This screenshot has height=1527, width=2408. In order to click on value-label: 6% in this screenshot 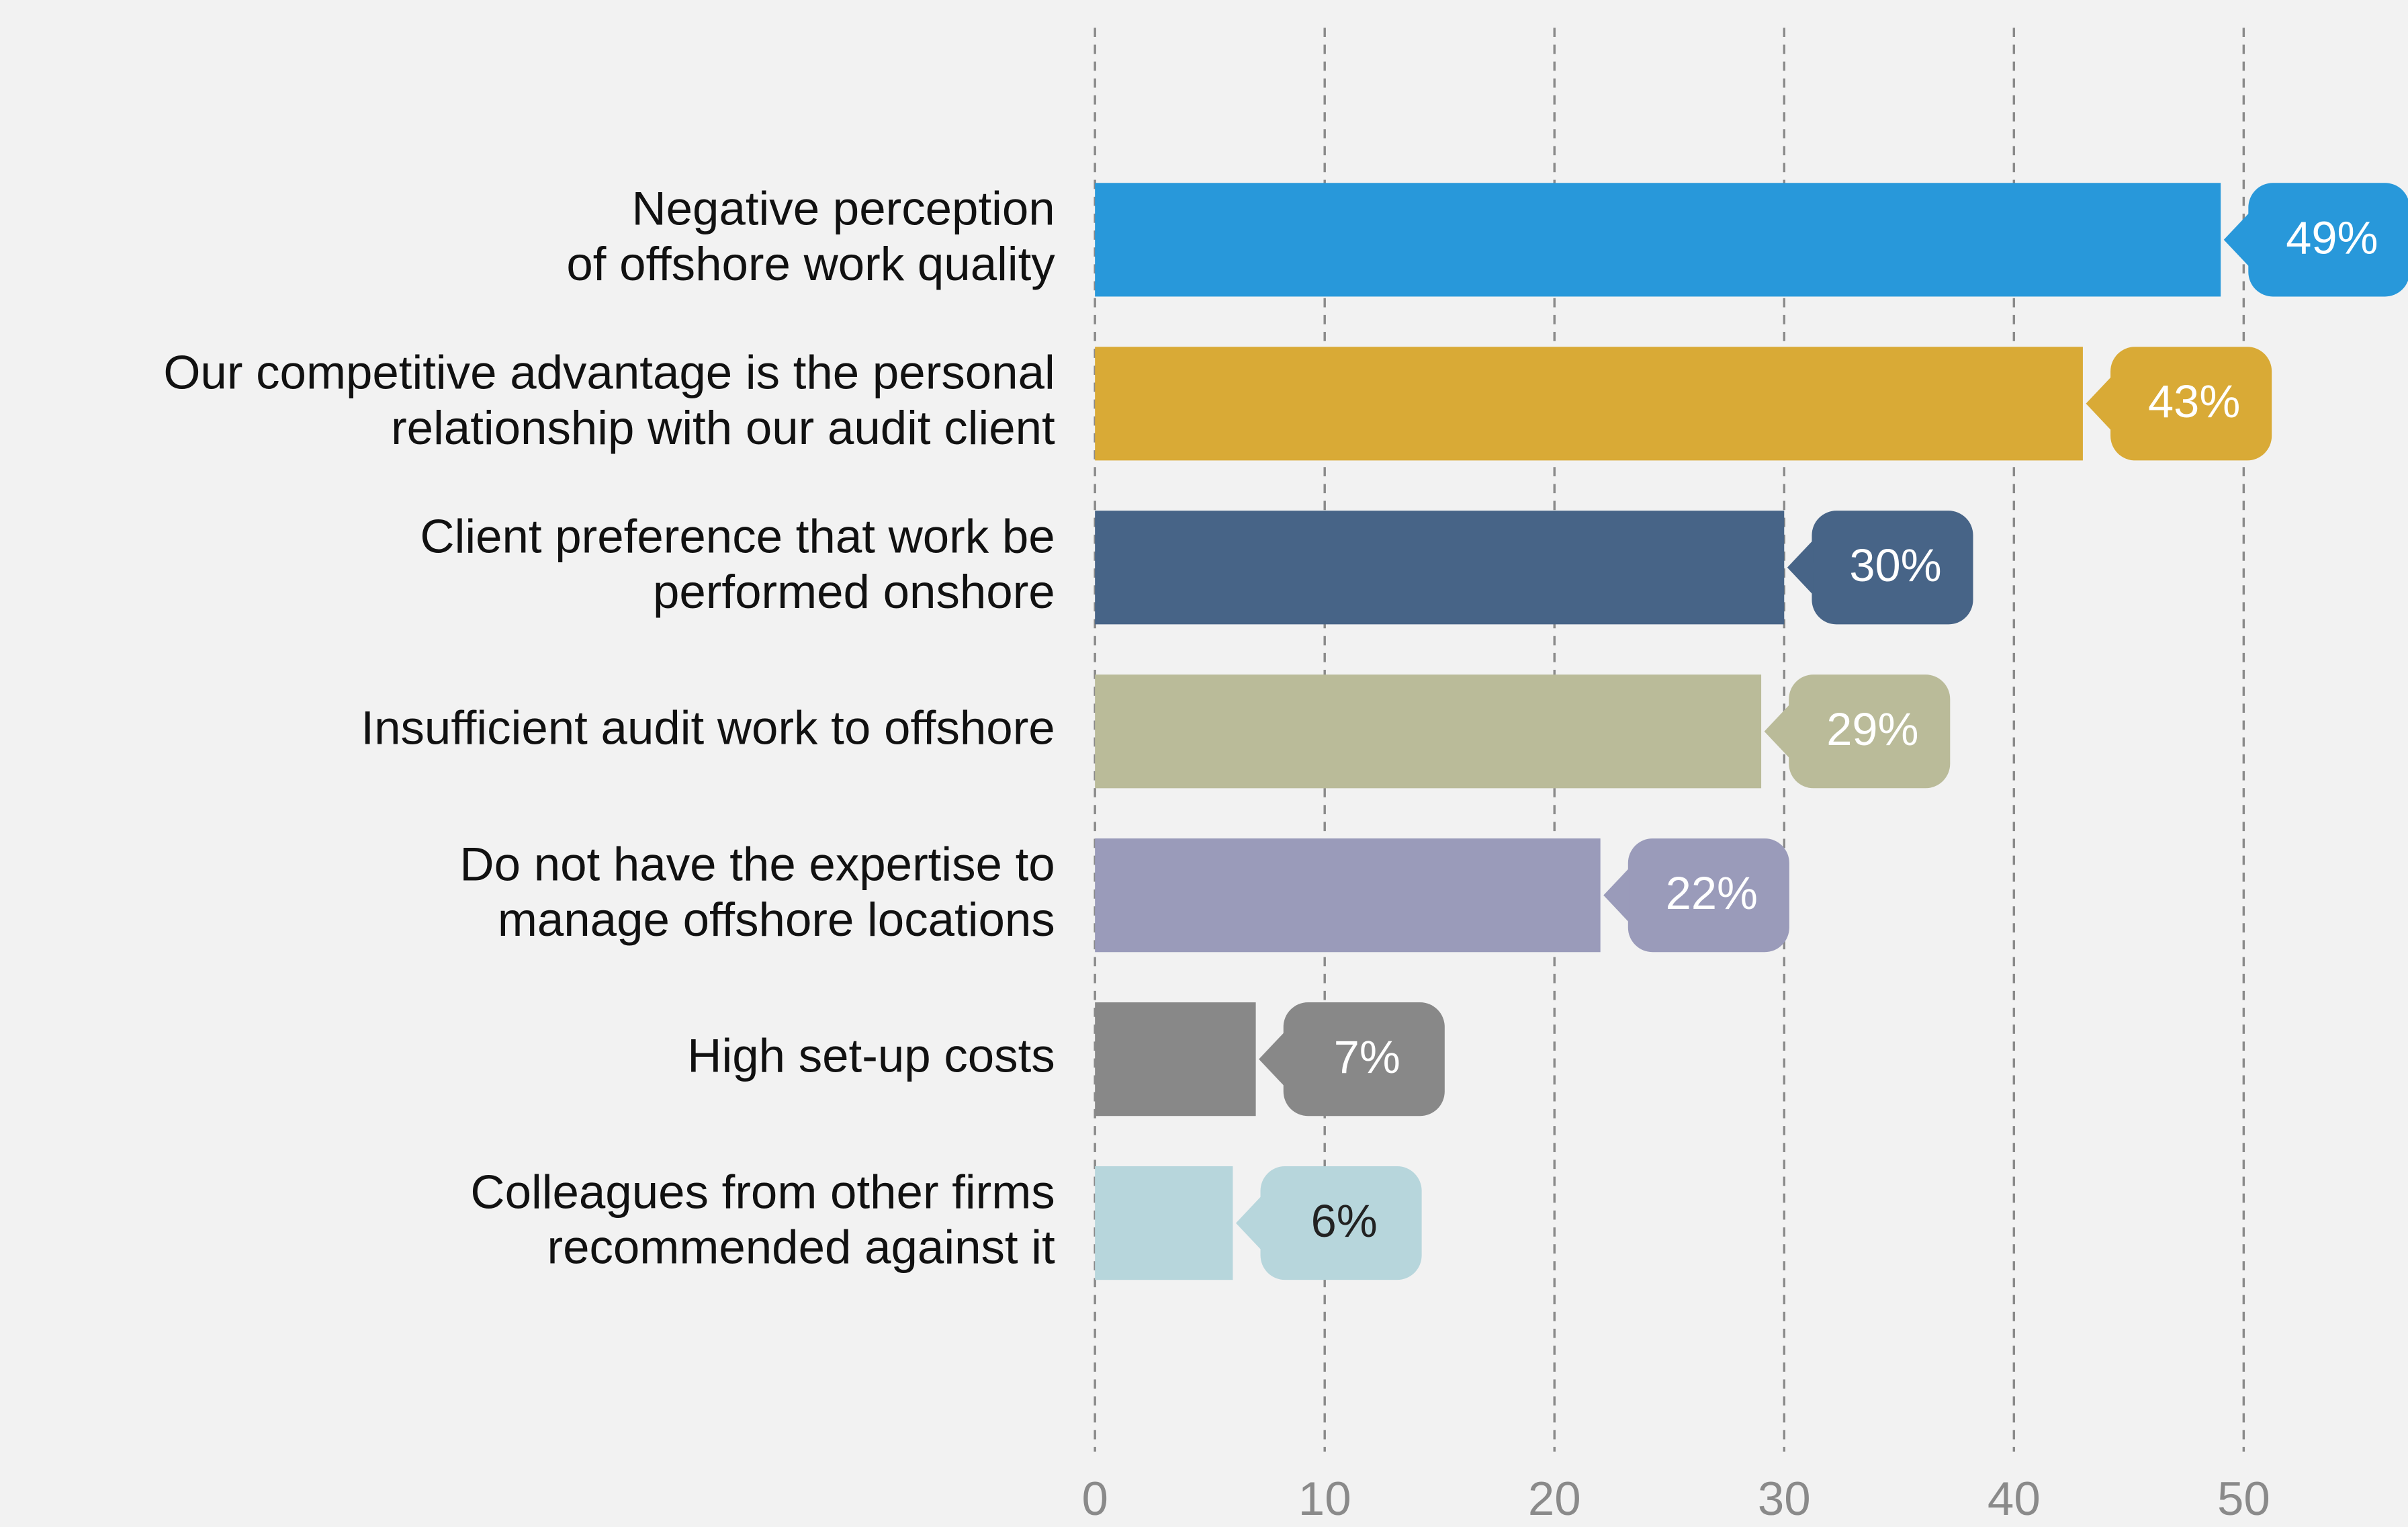, I will do `click(1345, 1221)`.